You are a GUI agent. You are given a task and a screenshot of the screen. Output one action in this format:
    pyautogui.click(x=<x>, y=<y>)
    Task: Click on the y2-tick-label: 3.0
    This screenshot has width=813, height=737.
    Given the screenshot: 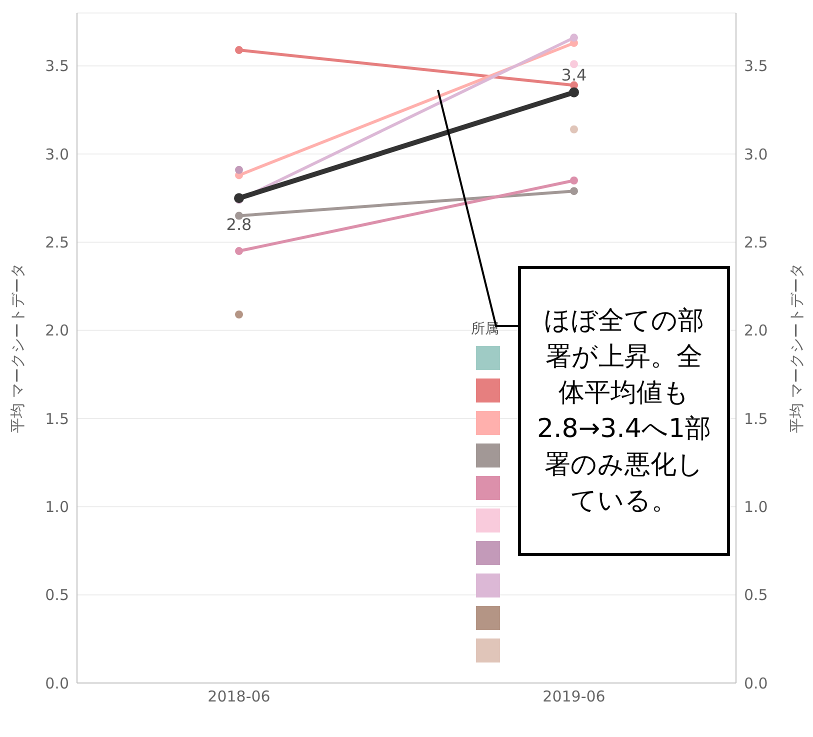 What is the action you would take?
    pyautogui.click(x=756, y=154)
    